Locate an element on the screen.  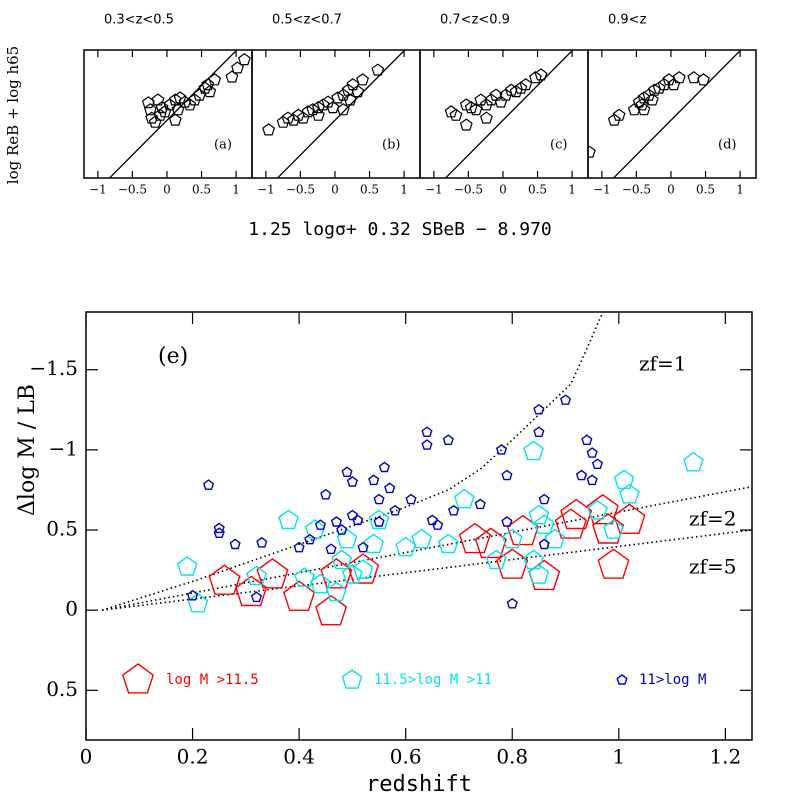
legend-label: 11.5>log M >11 is located at coordinates (433, 680).